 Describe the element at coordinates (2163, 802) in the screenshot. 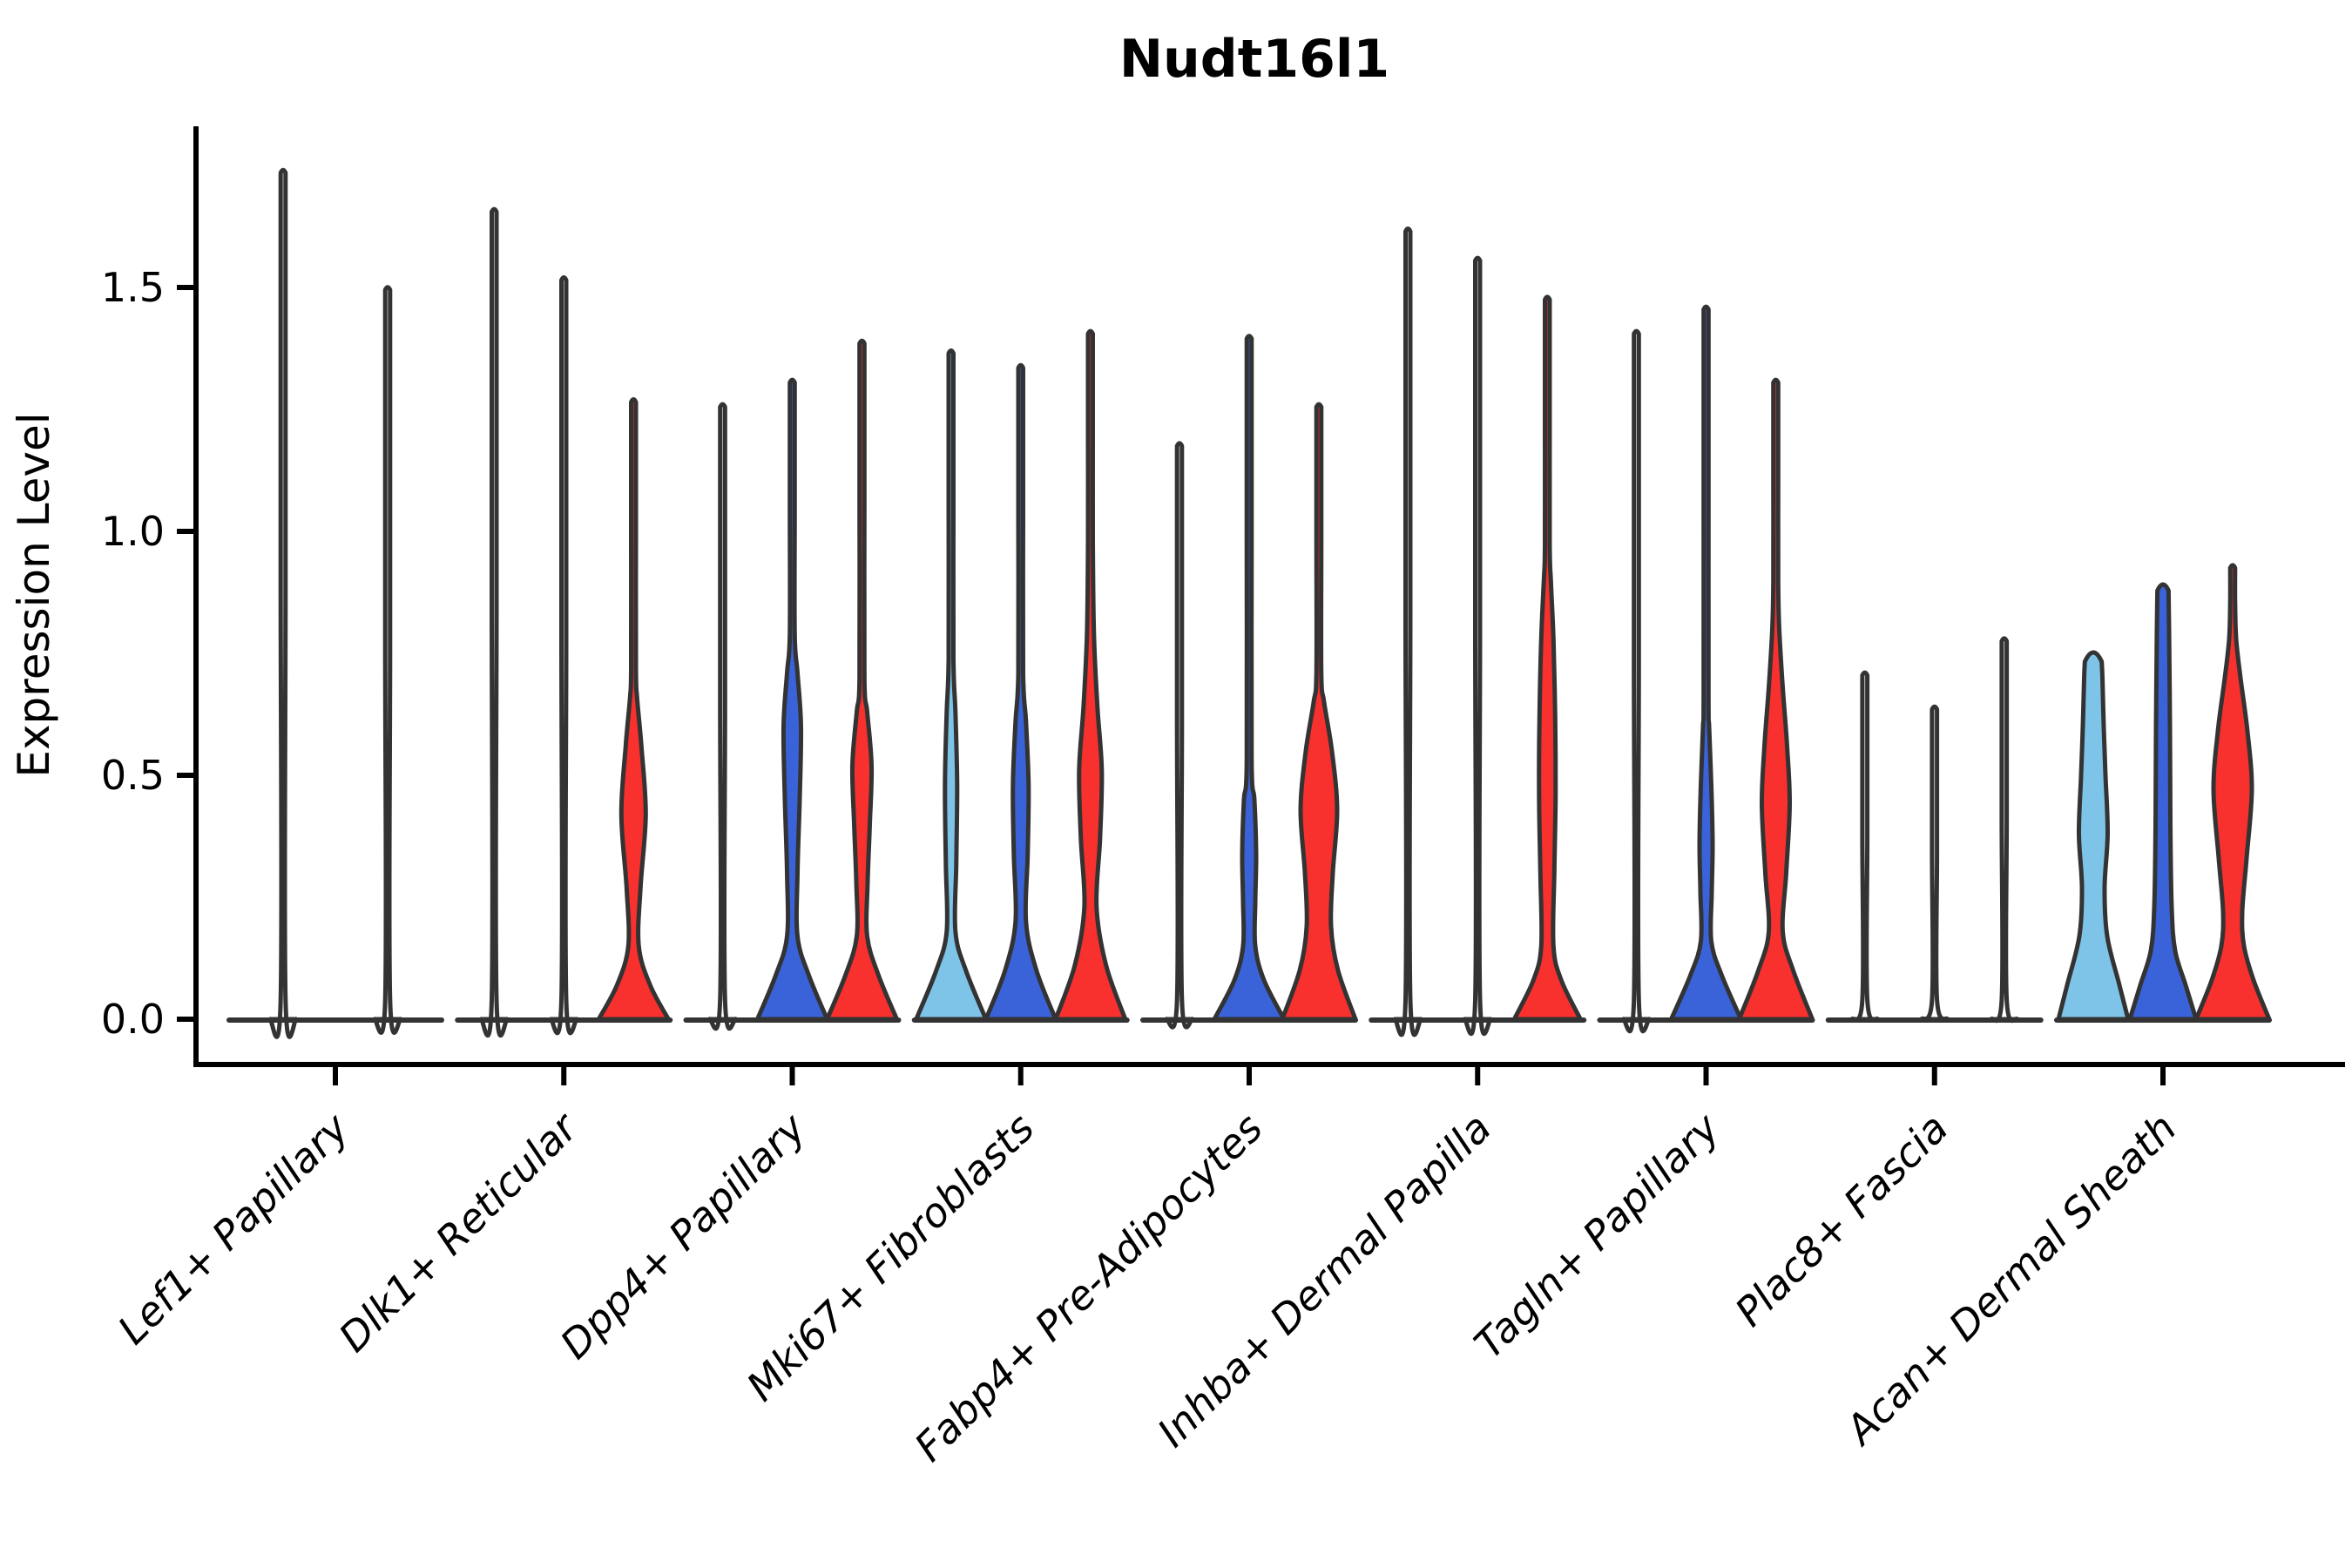

I see `violin-8-1-blue` at that location.